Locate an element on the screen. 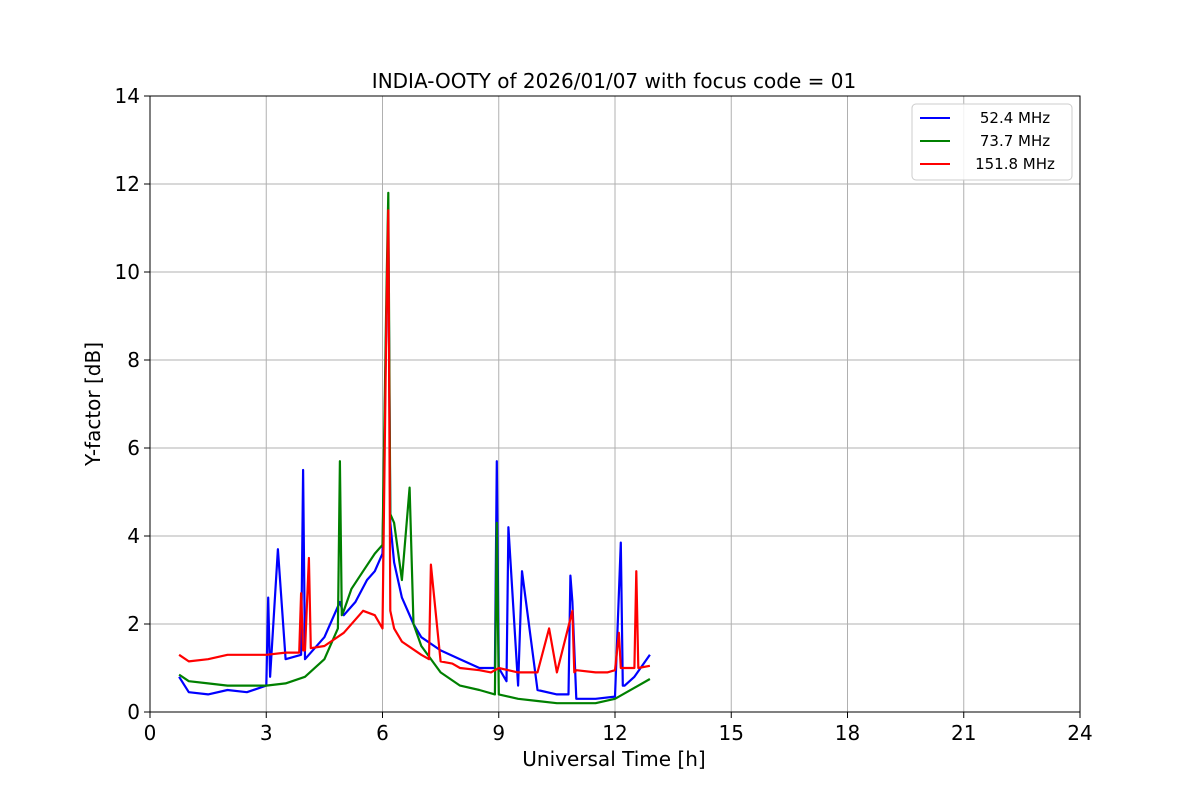  x-tick-label: 0 is located at coordinates (150, 733).